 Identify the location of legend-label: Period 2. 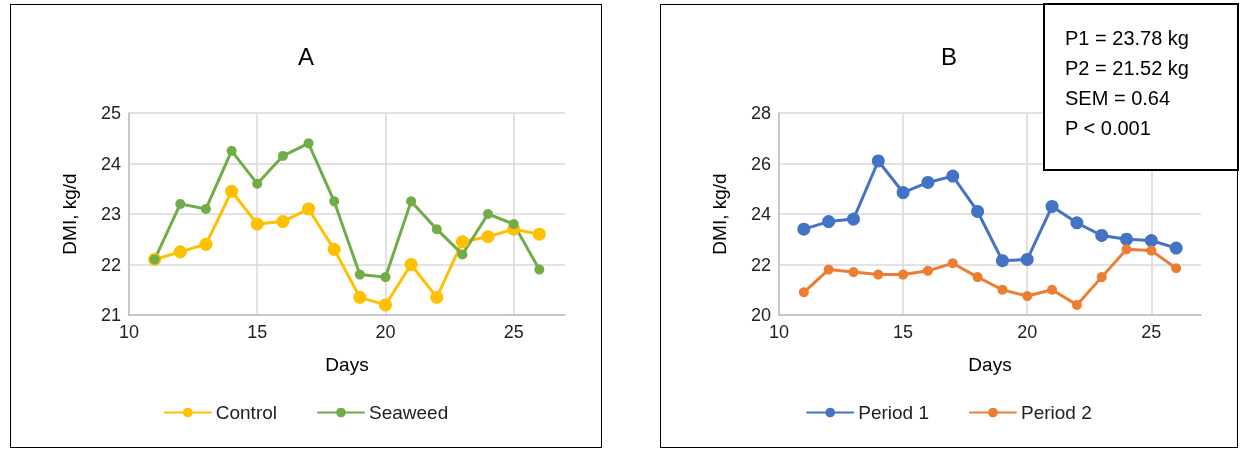
(1056, 412).